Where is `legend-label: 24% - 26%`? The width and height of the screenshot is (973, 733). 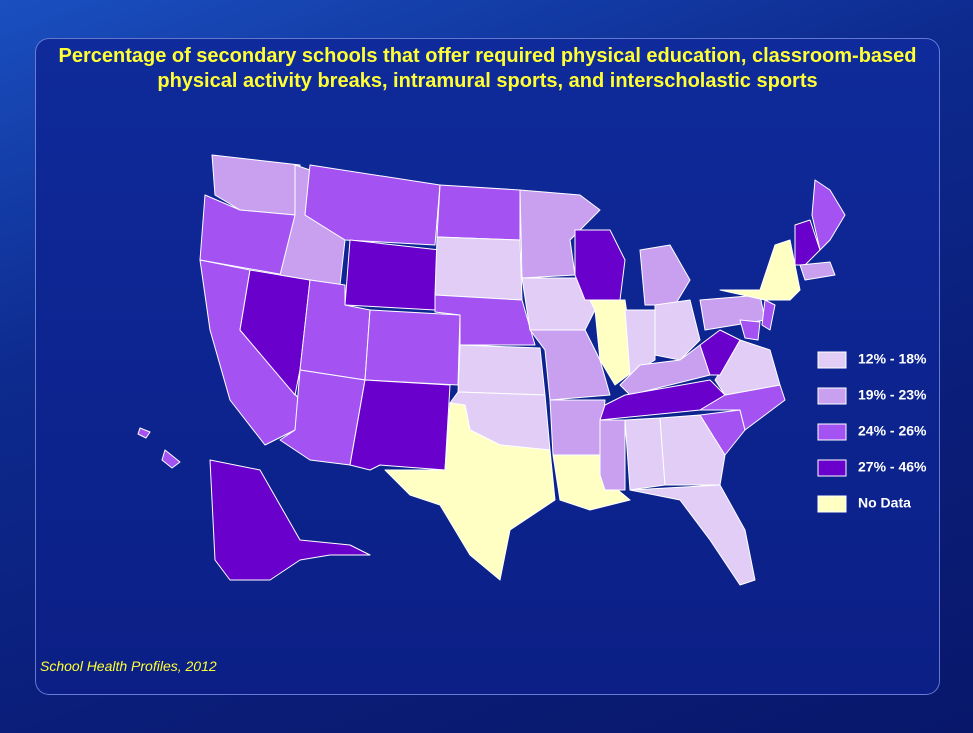 legend-label: 24% - 26% is located at coordinates (892, 431).